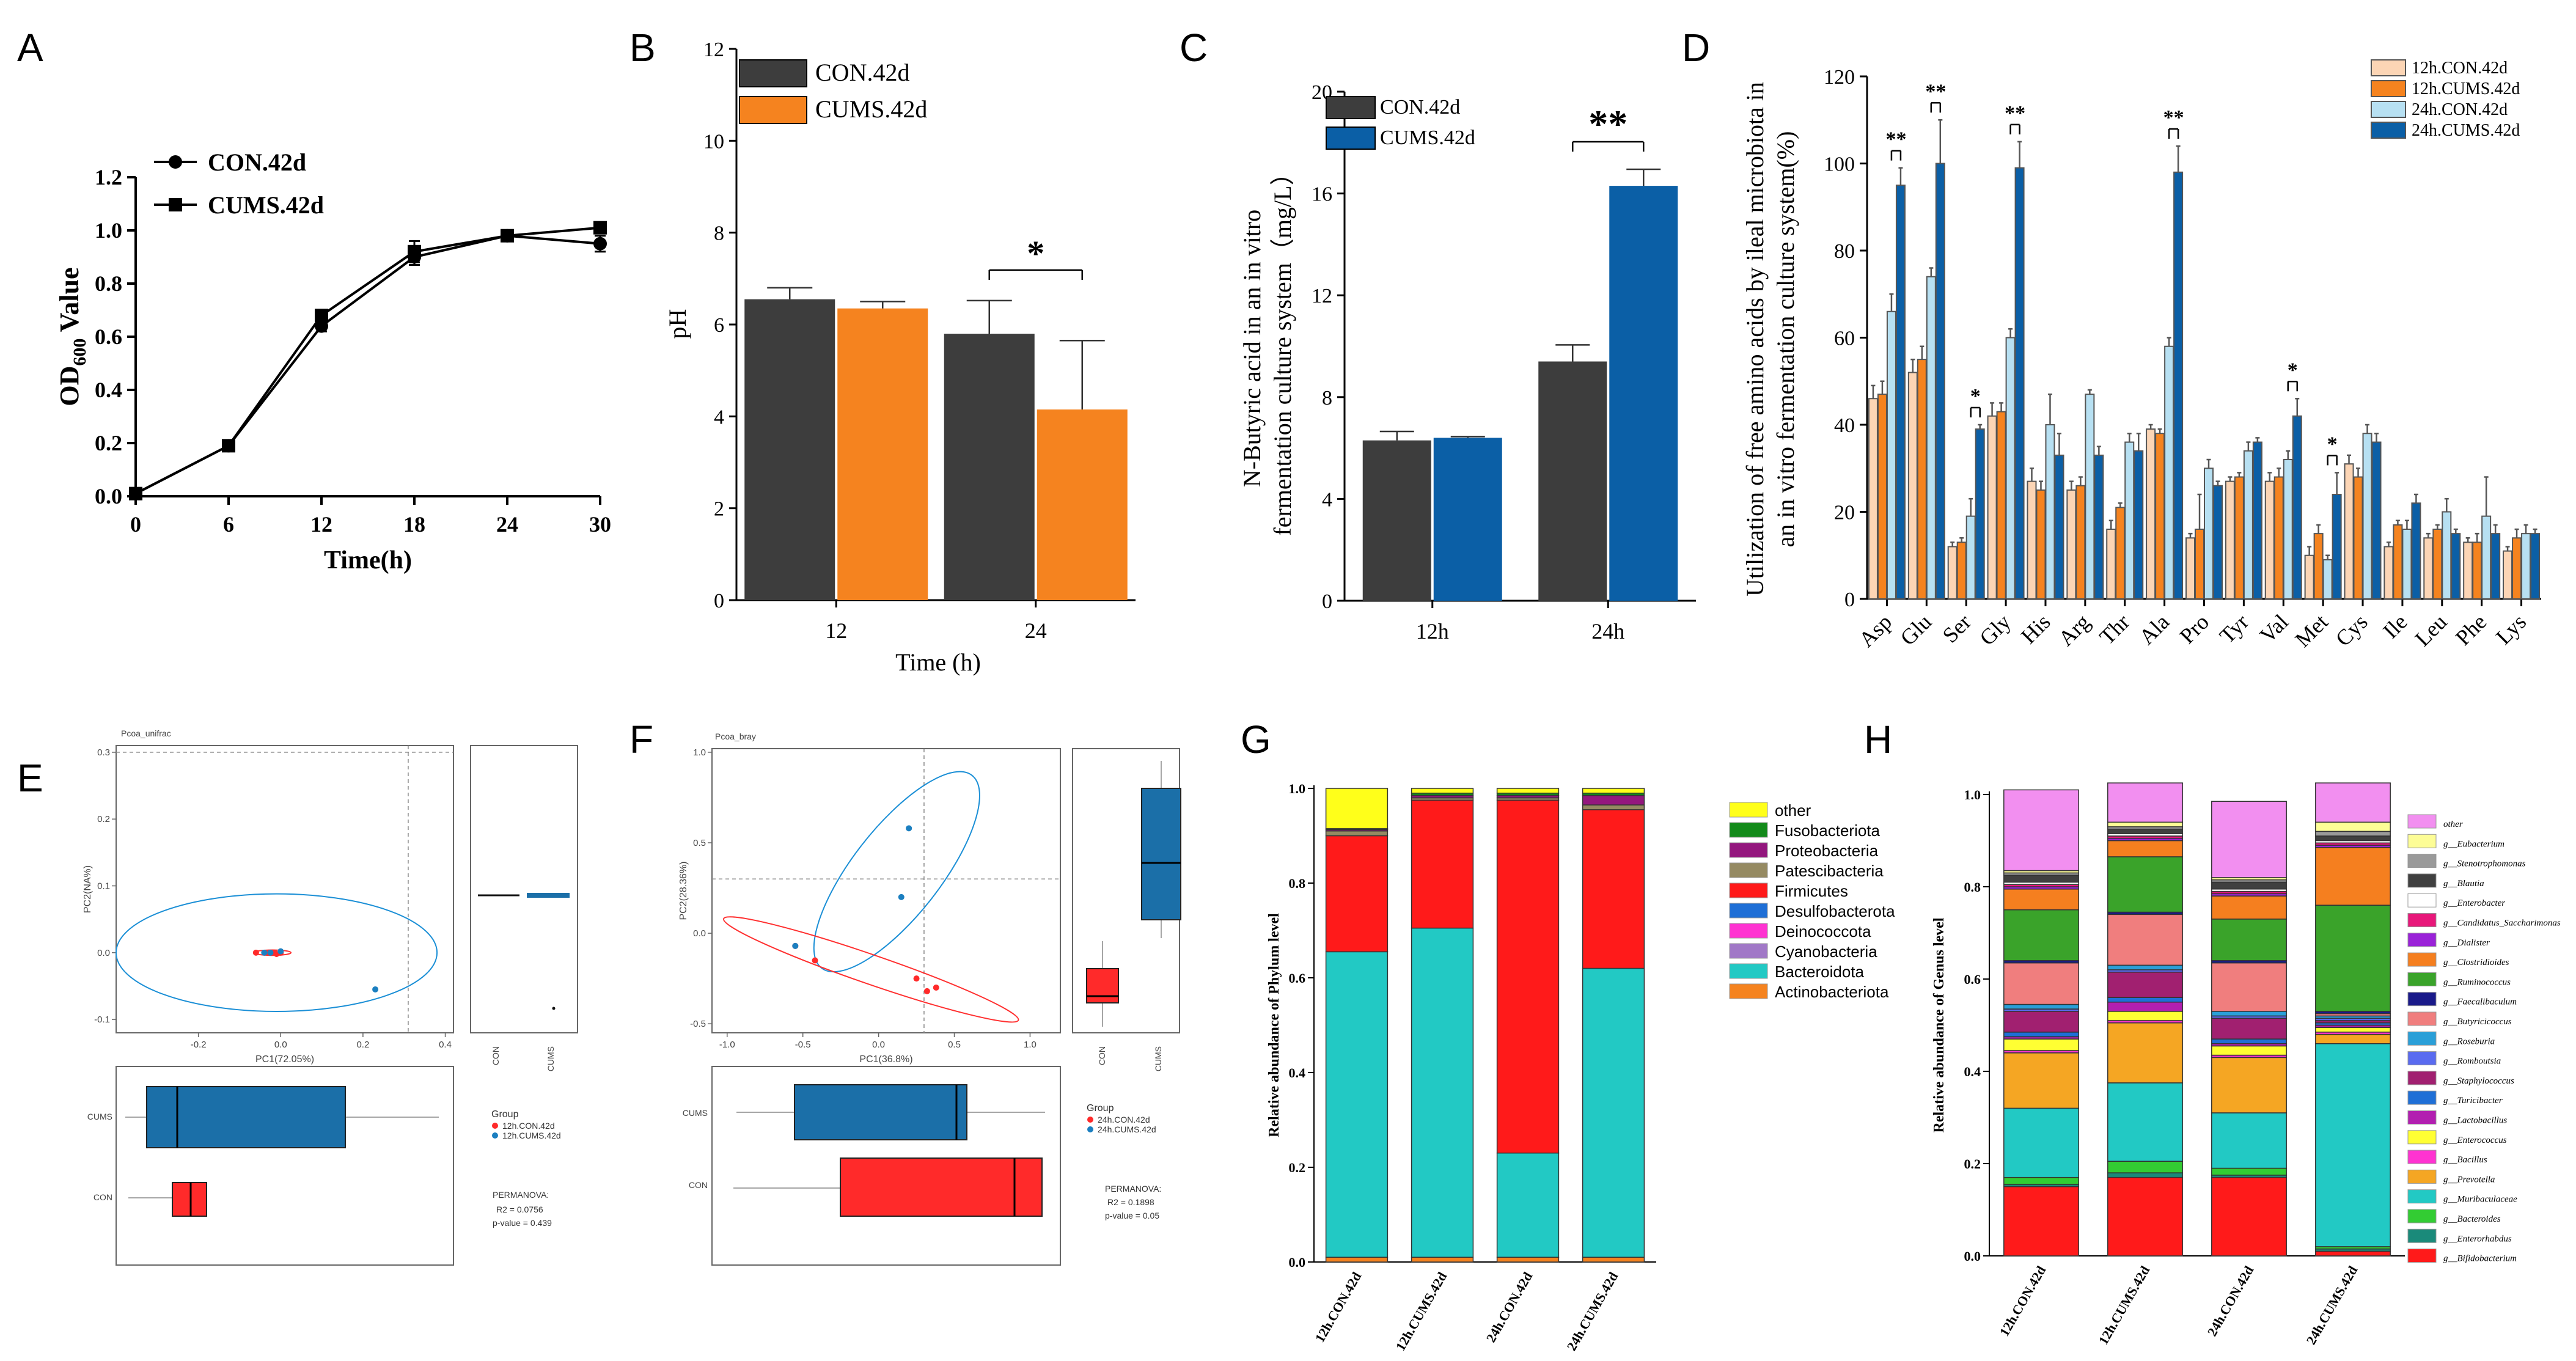 Image resolution: width=2576 pixels, height=1361 pixels. Describe the element at coordinates (528, 1126) in the screenshot. I see `legend-label: 12h.CON.42d` at that location.